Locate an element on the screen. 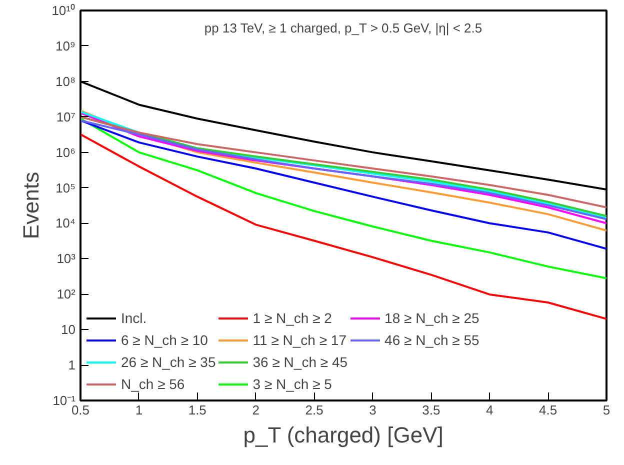  x-tick-label: 0.5 is located at coordinates (80, 410).